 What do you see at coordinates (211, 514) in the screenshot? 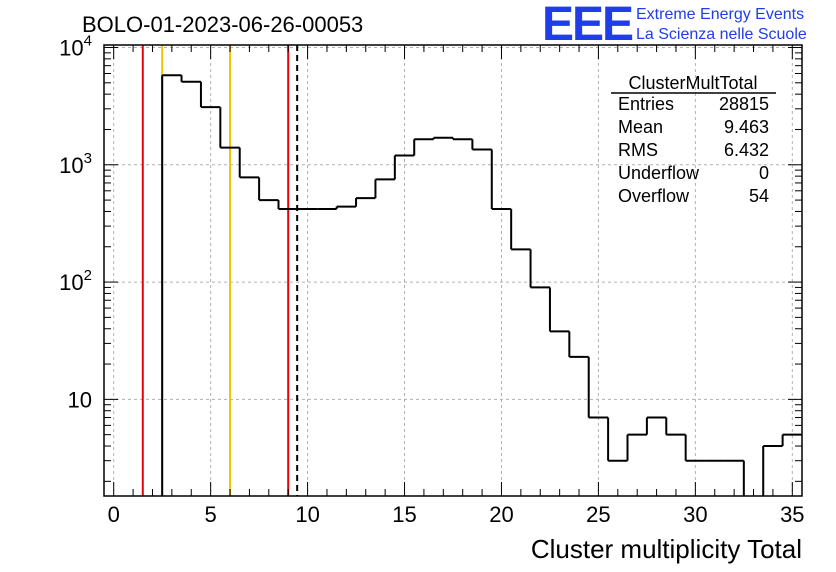
I see `x-tick-label: 5` at bounding box center [211, 514].